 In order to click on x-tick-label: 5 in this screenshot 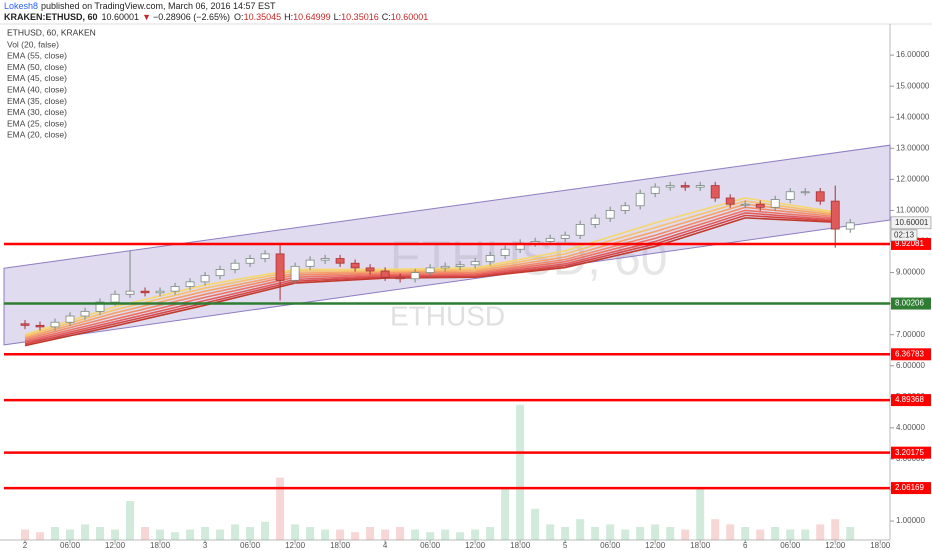, I will do `click(565, 545)`.